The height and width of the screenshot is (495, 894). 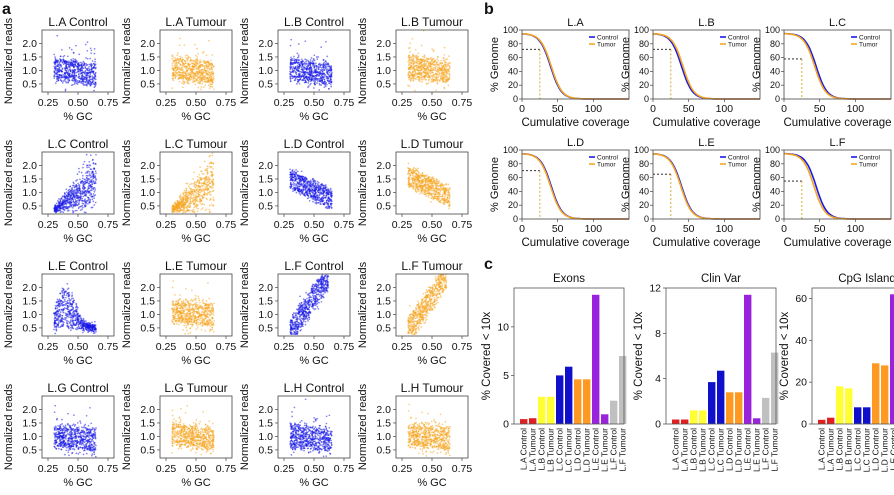 I want to click on plot-title: L.D Control, so click(x=314, y=144).